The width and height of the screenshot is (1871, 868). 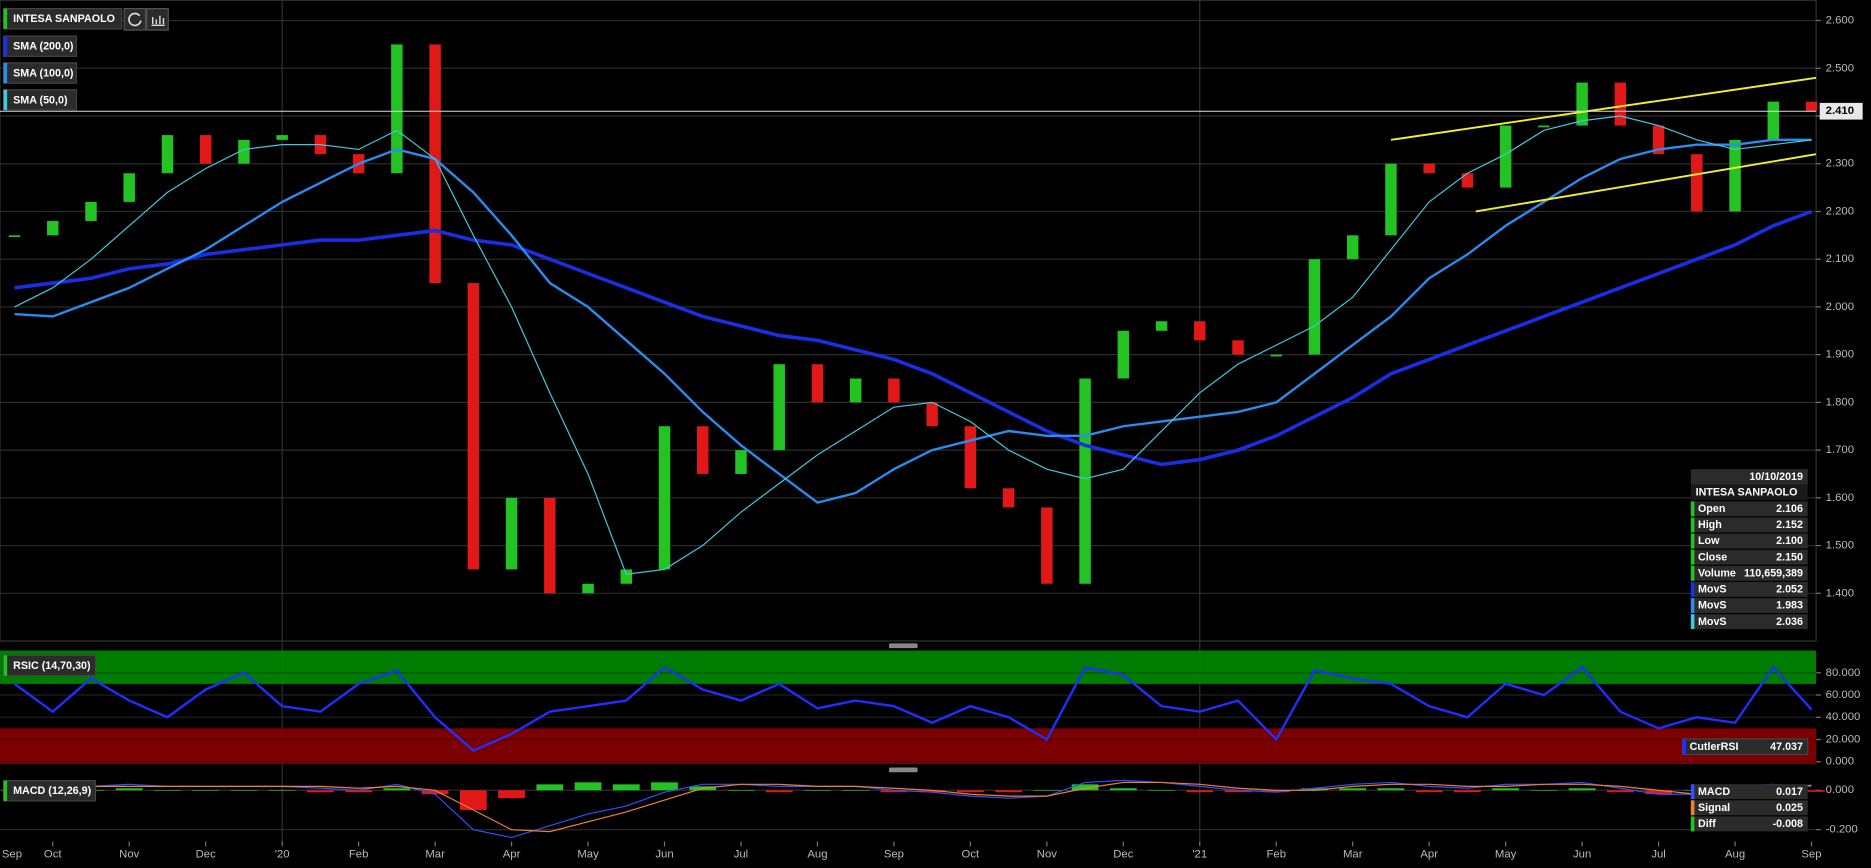 What do you see at coordinates (52, 791) in the screenshot?
I see `legend-label: MACD (12,26,9)` at bounding box center [52, 791].